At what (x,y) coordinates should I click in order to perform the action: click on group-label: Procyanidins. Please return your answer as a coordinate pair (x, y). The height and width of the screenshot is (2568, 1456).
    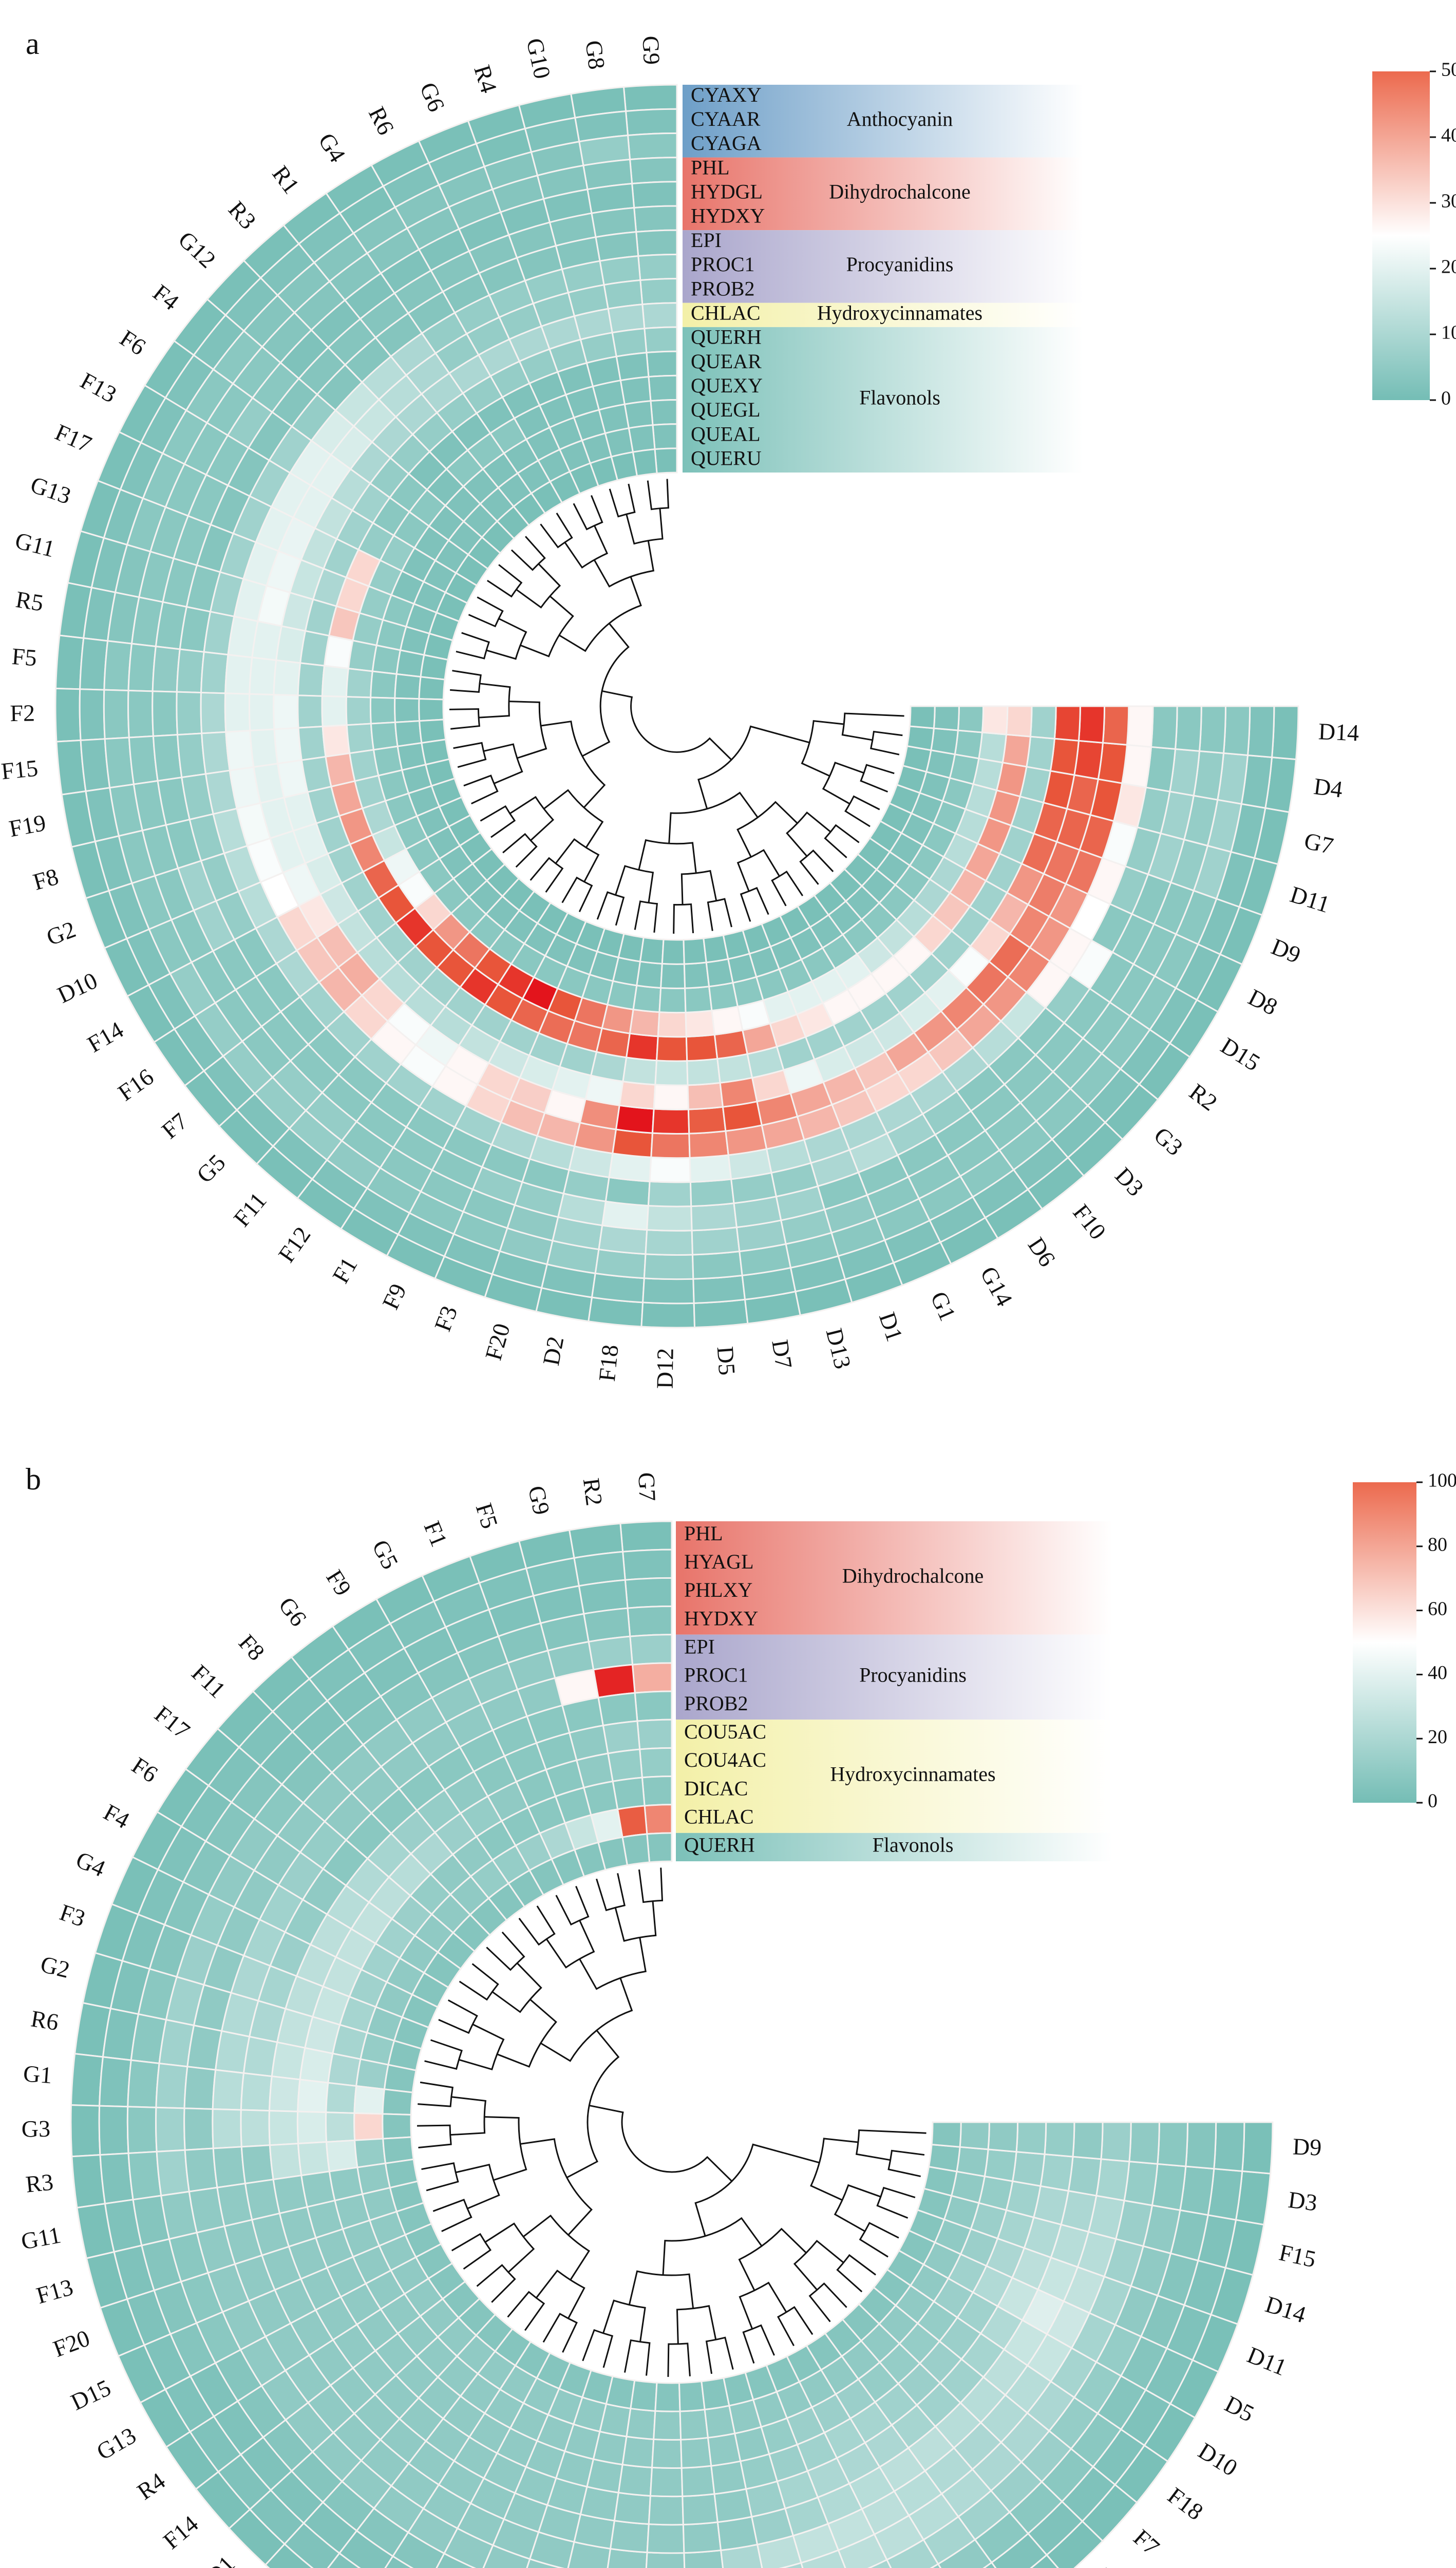
    Looking at the image, I should click on (913, 1675).